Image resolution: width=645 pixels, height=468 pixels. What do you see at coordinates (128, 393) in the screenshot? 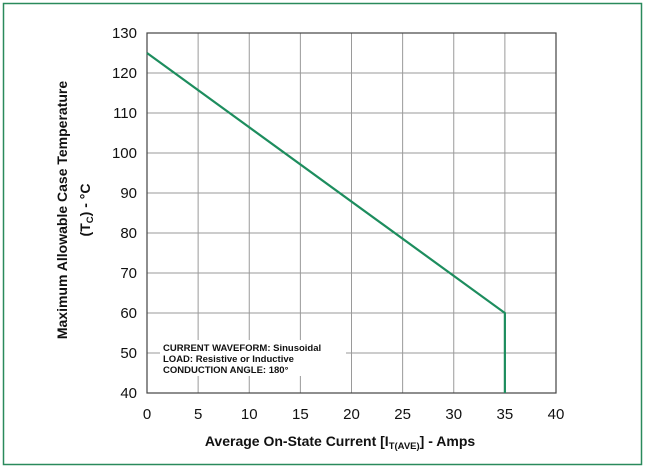
I see `y-tick-label: 40` at bounding box center [128, 393].